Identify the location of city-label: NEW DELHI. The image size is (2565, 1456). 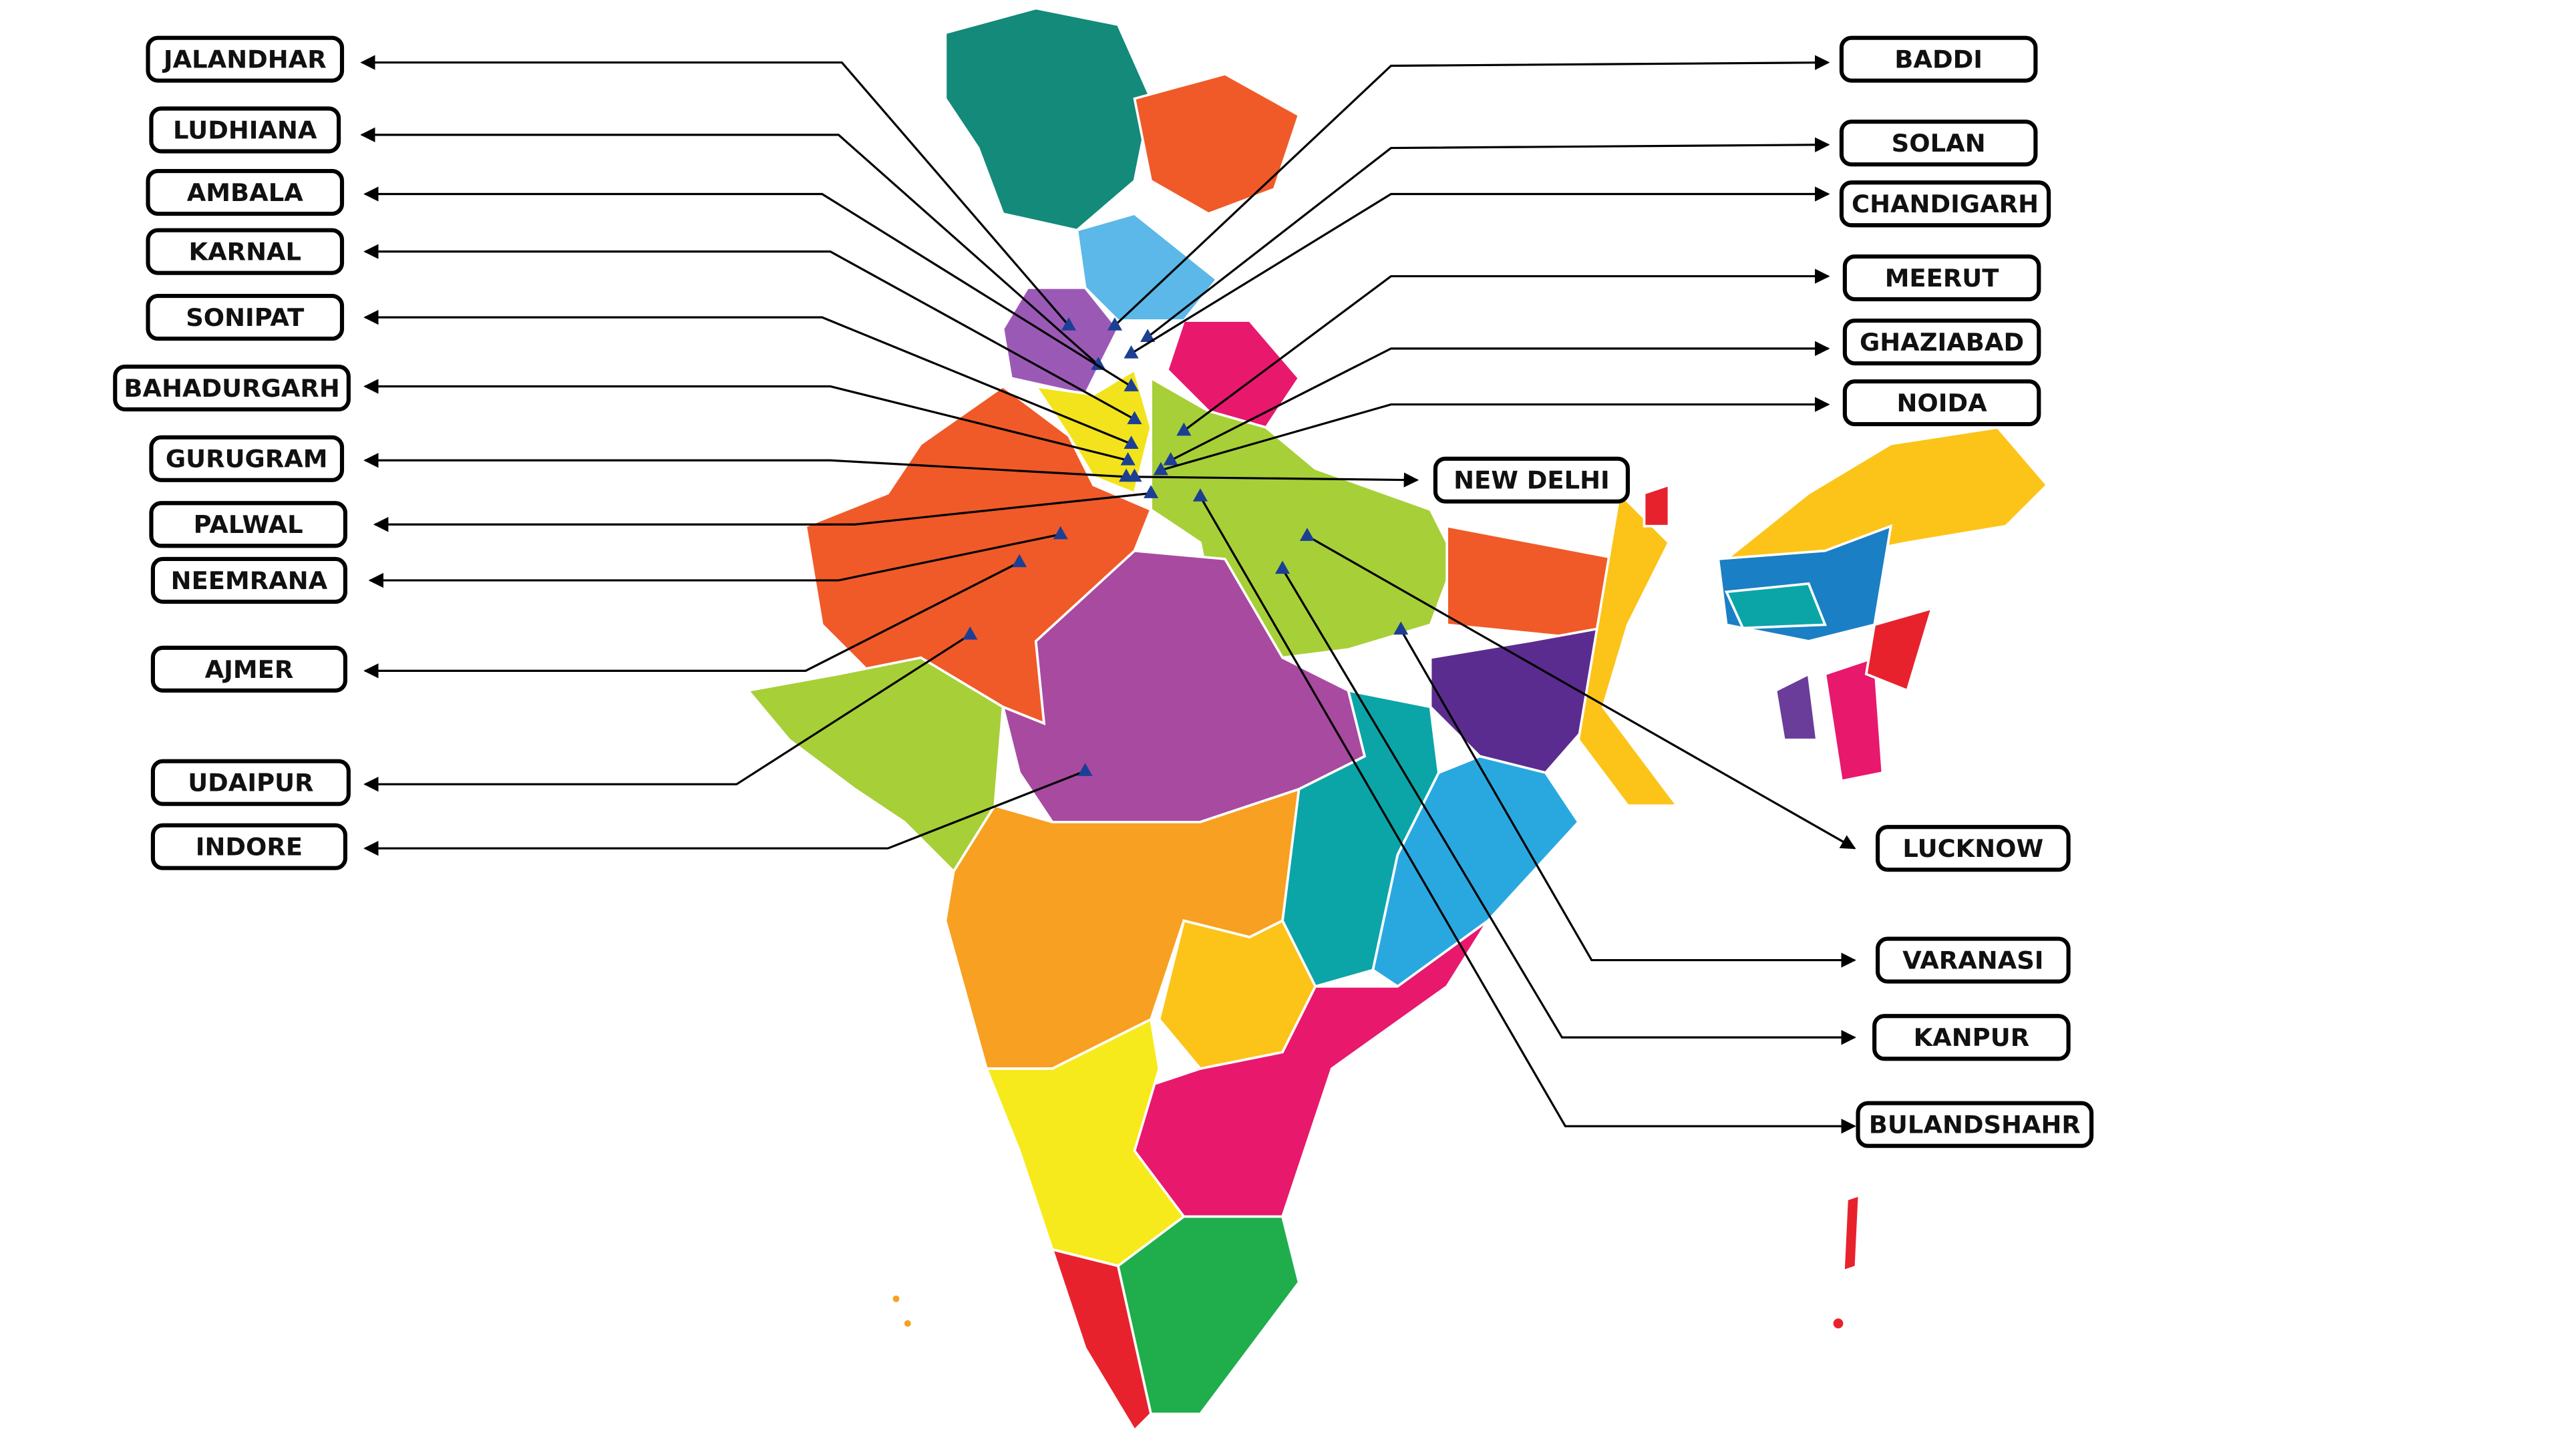
(1532, 480).